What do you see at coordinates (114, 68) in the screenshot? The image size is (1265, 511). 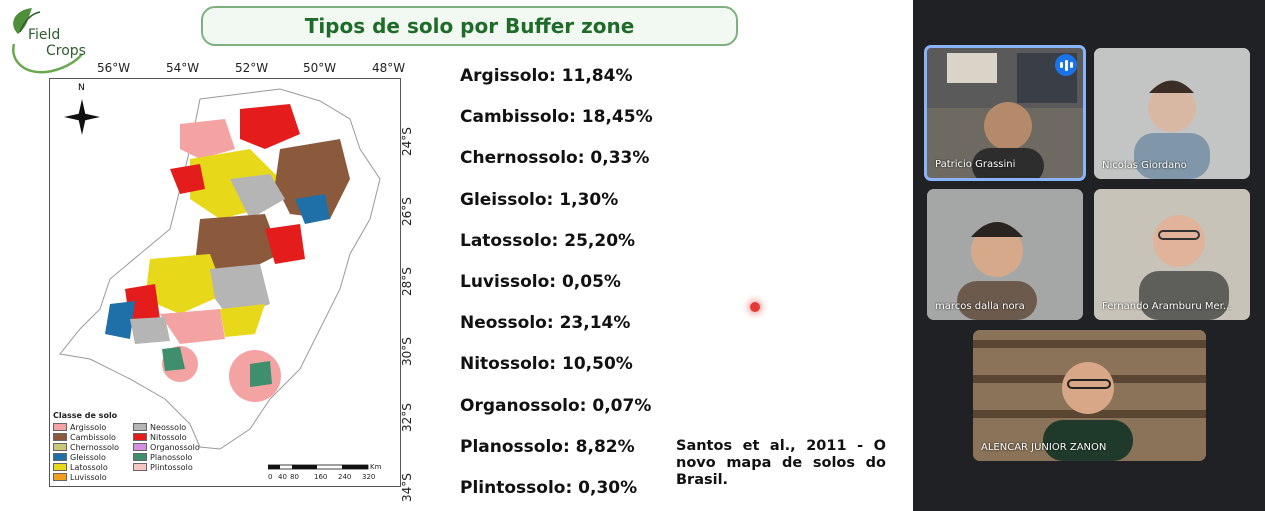 I see `lon-label: 56°W` at bounding box center [114, 68].